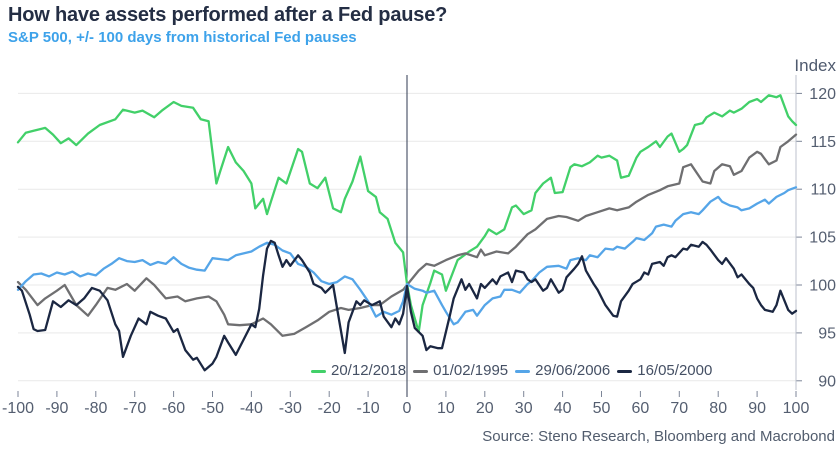 The height and width of the screenshot is (459, 840). Describe the element at coordinates (815, 65) in the screenshot. I see `y-axis-unit-label: Index` at that location.